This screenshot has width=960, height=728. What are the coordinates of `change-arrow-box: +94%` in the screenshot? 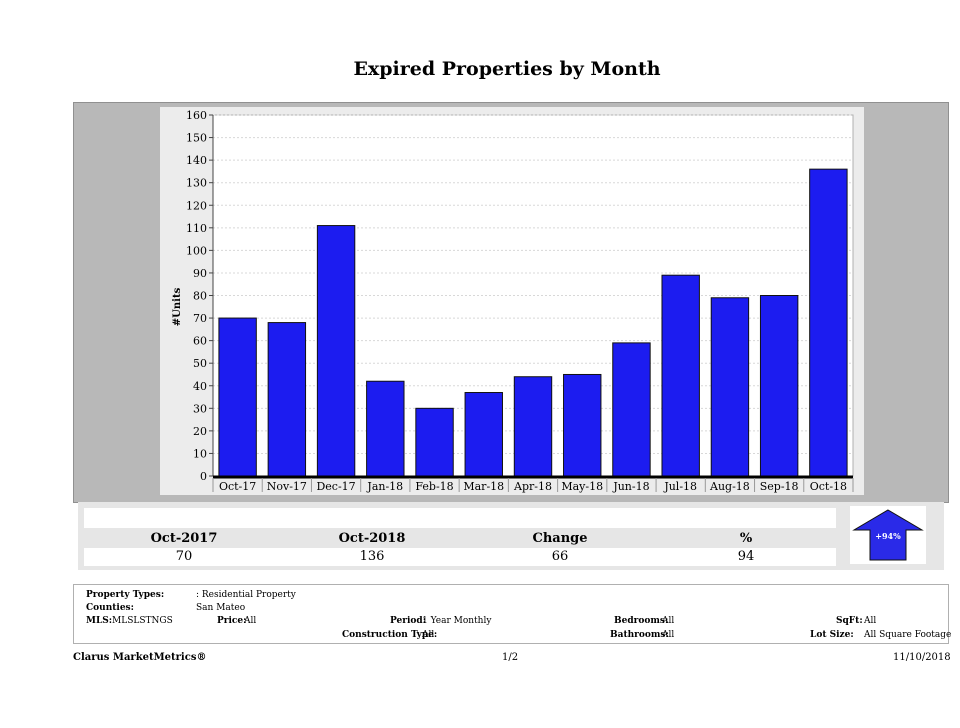 It's located at (888, 535).